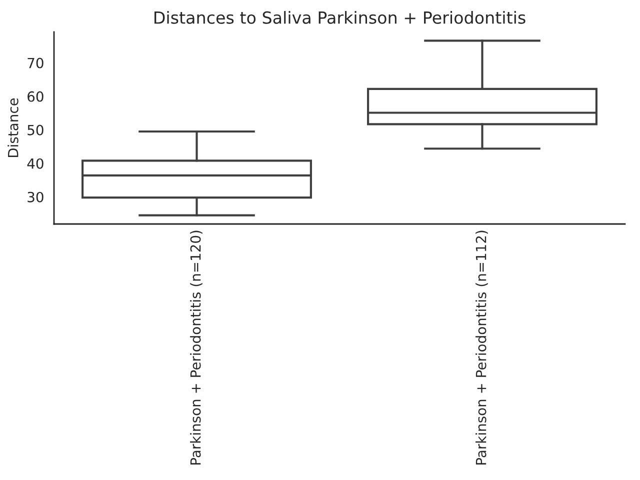  What do you see at coordinates (36, 130) in the screenshot?
I see `y-tick-label: 50` at bounding box center [36, 130].